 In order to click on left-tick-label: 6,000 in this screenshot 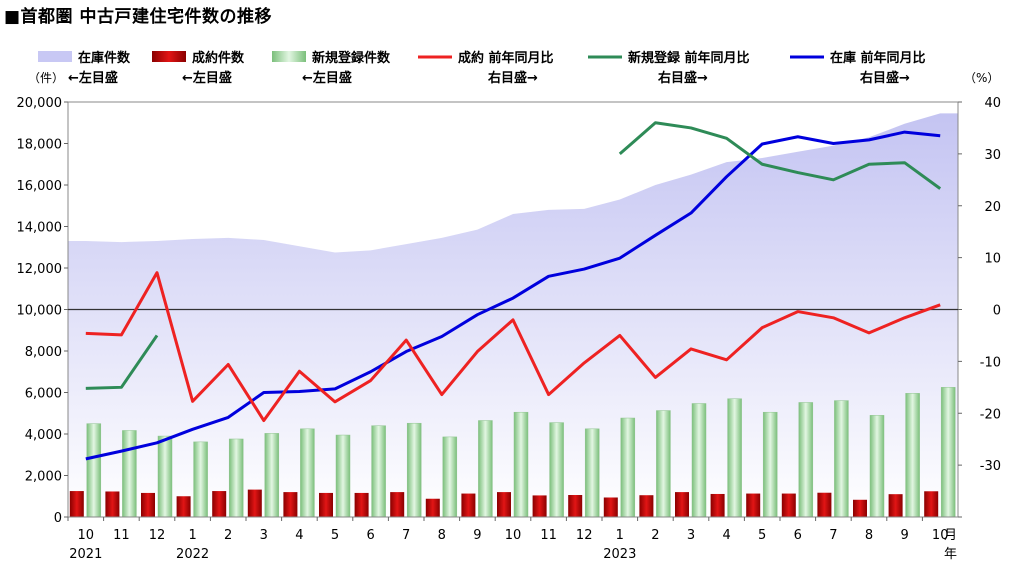, I will do `click(43, 394)`.